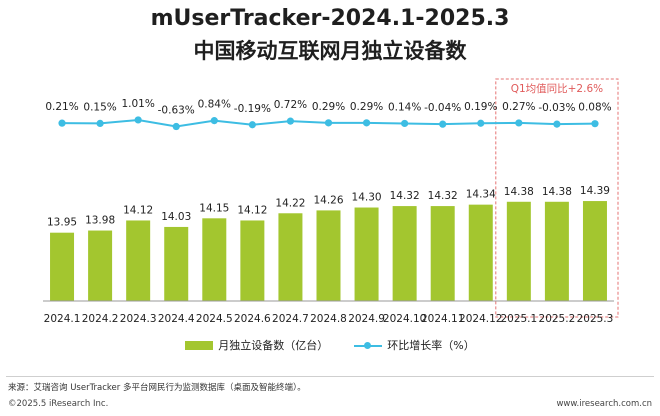  Describe the element at coordinates (330, 18) in the screenshot. I see `chart-title: mUserTracker-2024.1-2025.3` at that location.